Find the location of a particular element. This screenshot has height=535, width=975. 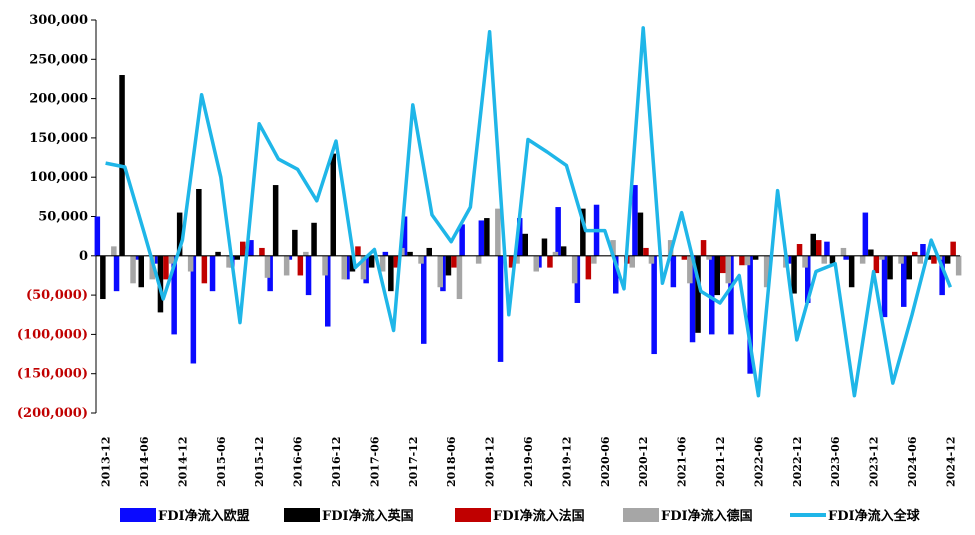

legend-label: FDI净流入德国 is located at coordinates (707, 516).